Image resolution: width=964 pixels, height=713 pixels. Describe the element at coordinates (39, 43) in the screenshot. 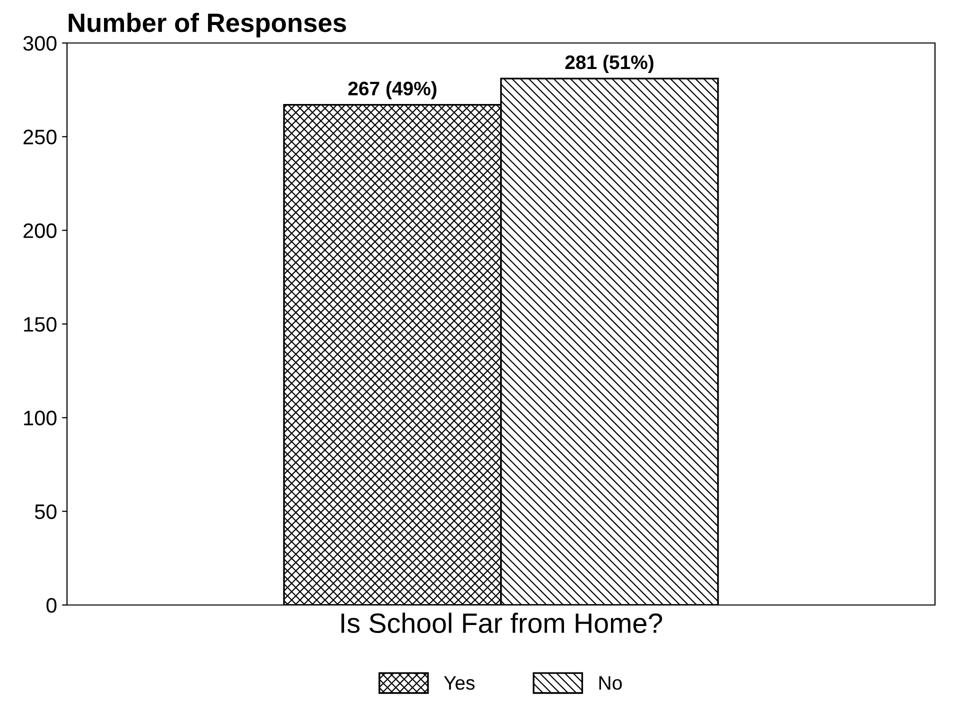

I see `y-tick-label: 300` at that location.